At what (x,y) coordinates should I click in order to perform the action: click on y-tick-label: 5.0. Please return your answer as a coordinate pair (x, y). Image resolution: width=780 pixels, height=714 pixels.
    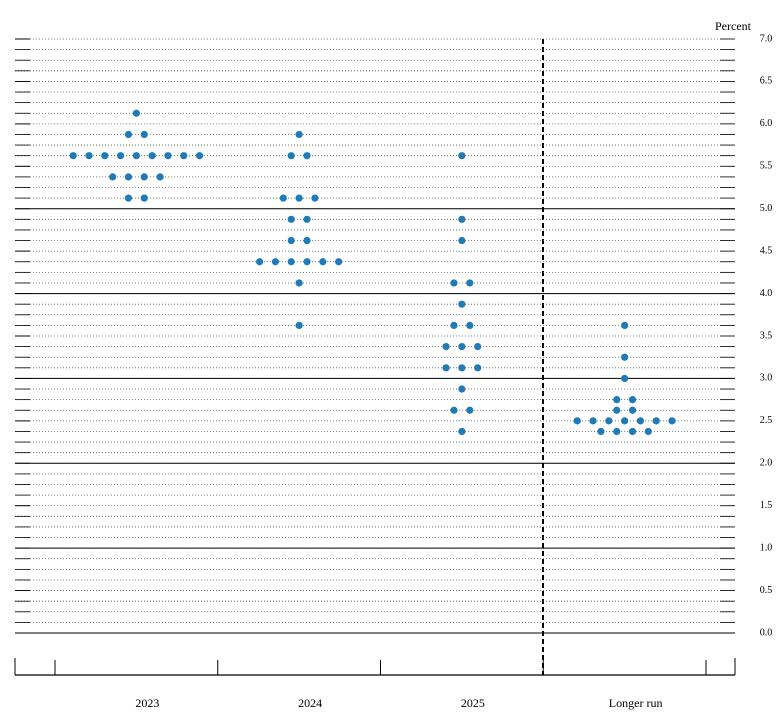
    Looking at the image, I should click on (766, 208).